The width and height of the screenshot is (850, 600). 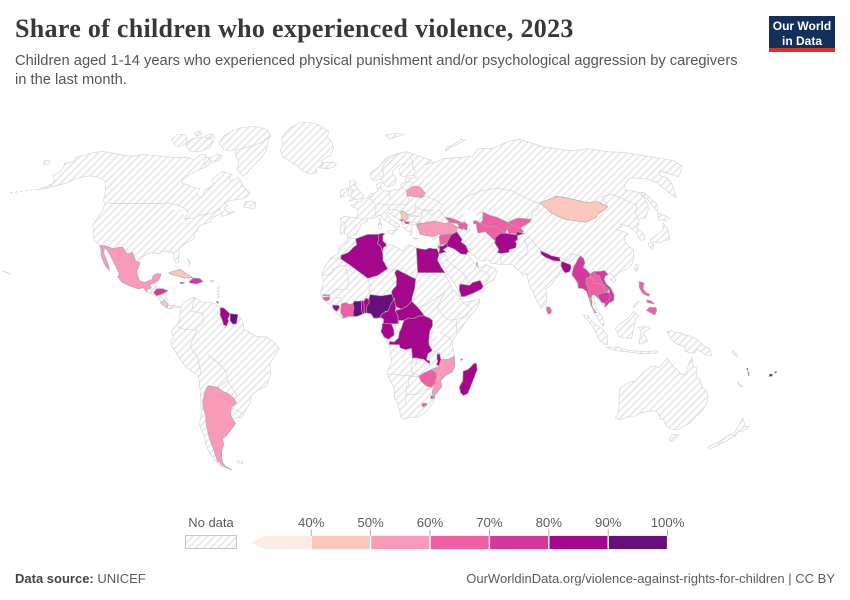 What do you see at coordinates (311, 522) in the screenshot?
I see `svg-text: 40%` at bounding box center [311, 522].